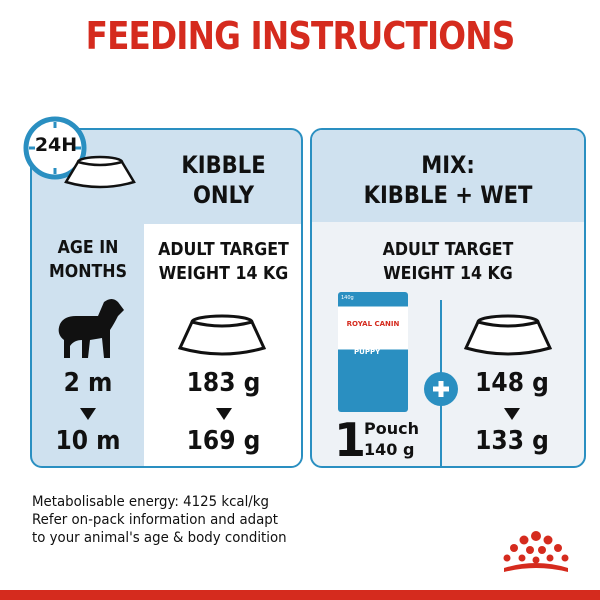 This screenshot has width=600, height=600. What do you see at coordinates (347, 298) in the screenshot?
I see `pouch-weight-print: 140g` at bounding box center [347, 298].